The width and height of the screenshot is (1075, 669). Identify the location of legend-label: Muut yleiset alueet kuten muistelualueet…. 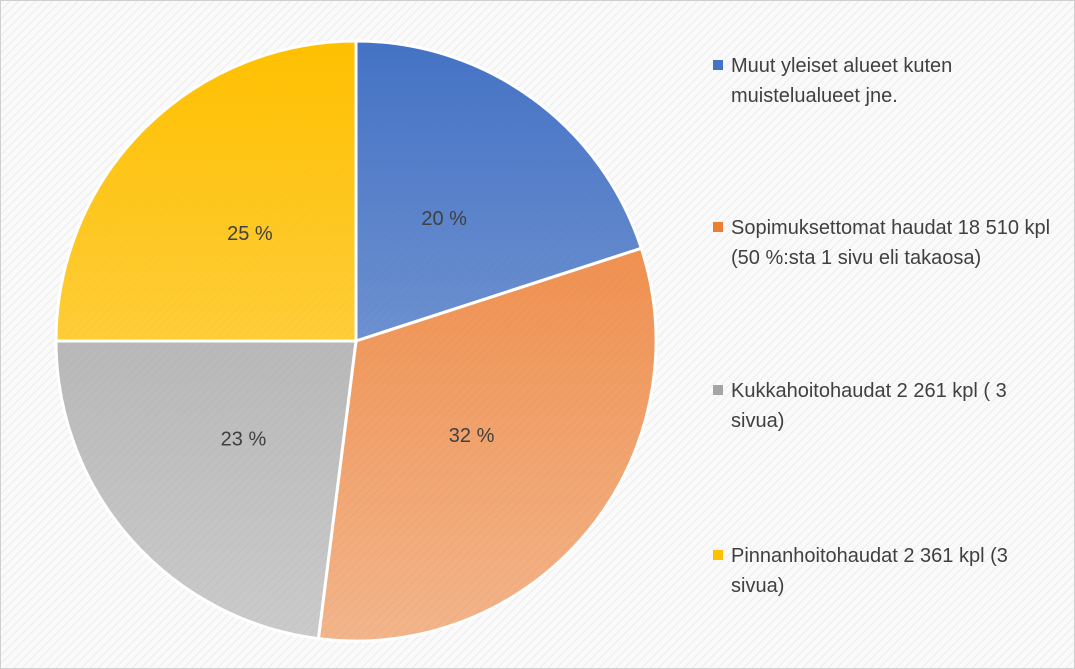
(842, 81).